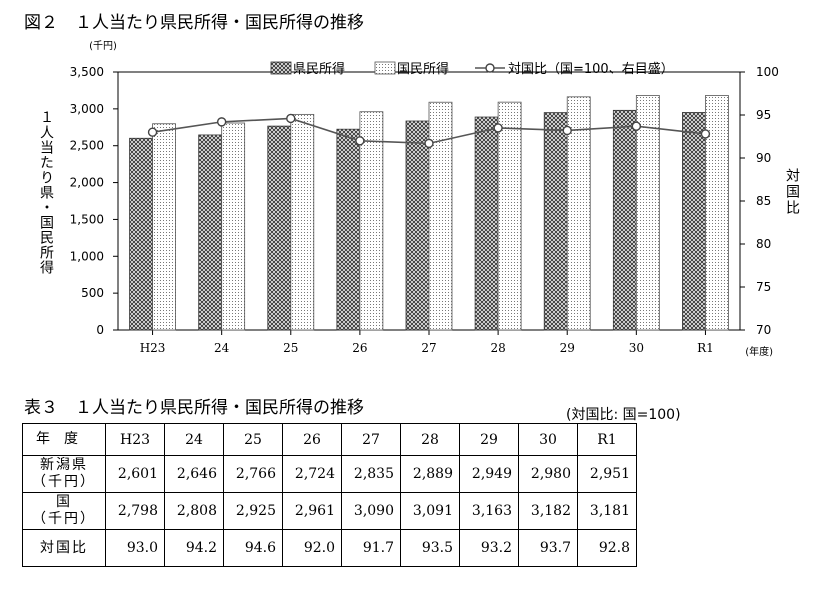 The width and height of the screenshot is (820, 600). I want to click on y-right-tick-label: 95, so click(763, 115).